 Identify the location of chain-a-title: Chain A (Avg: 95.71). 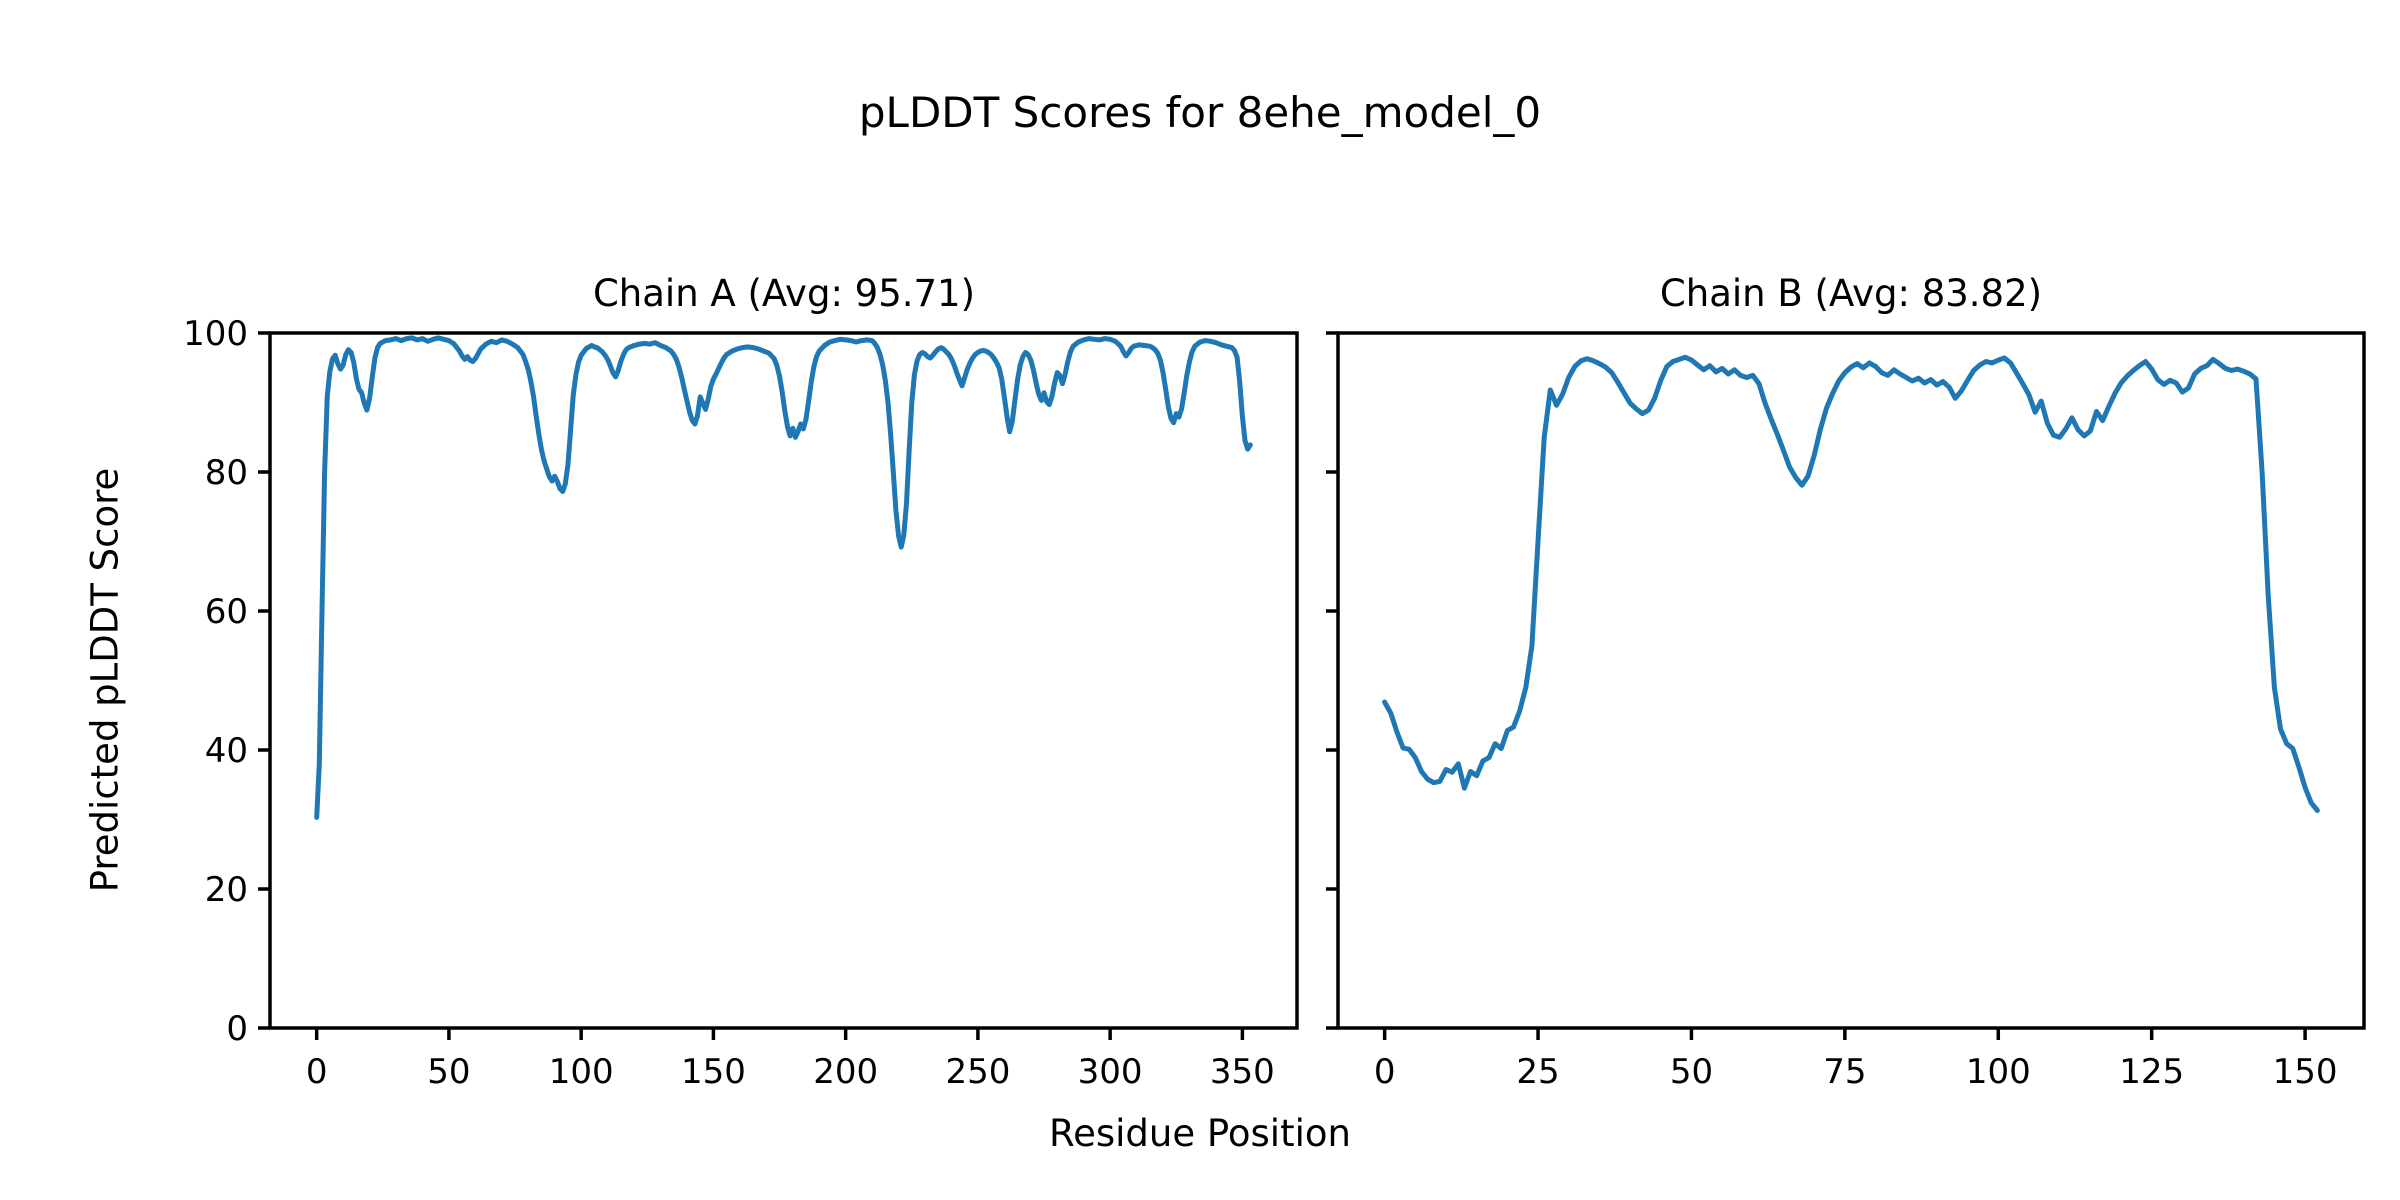
(784, 293).